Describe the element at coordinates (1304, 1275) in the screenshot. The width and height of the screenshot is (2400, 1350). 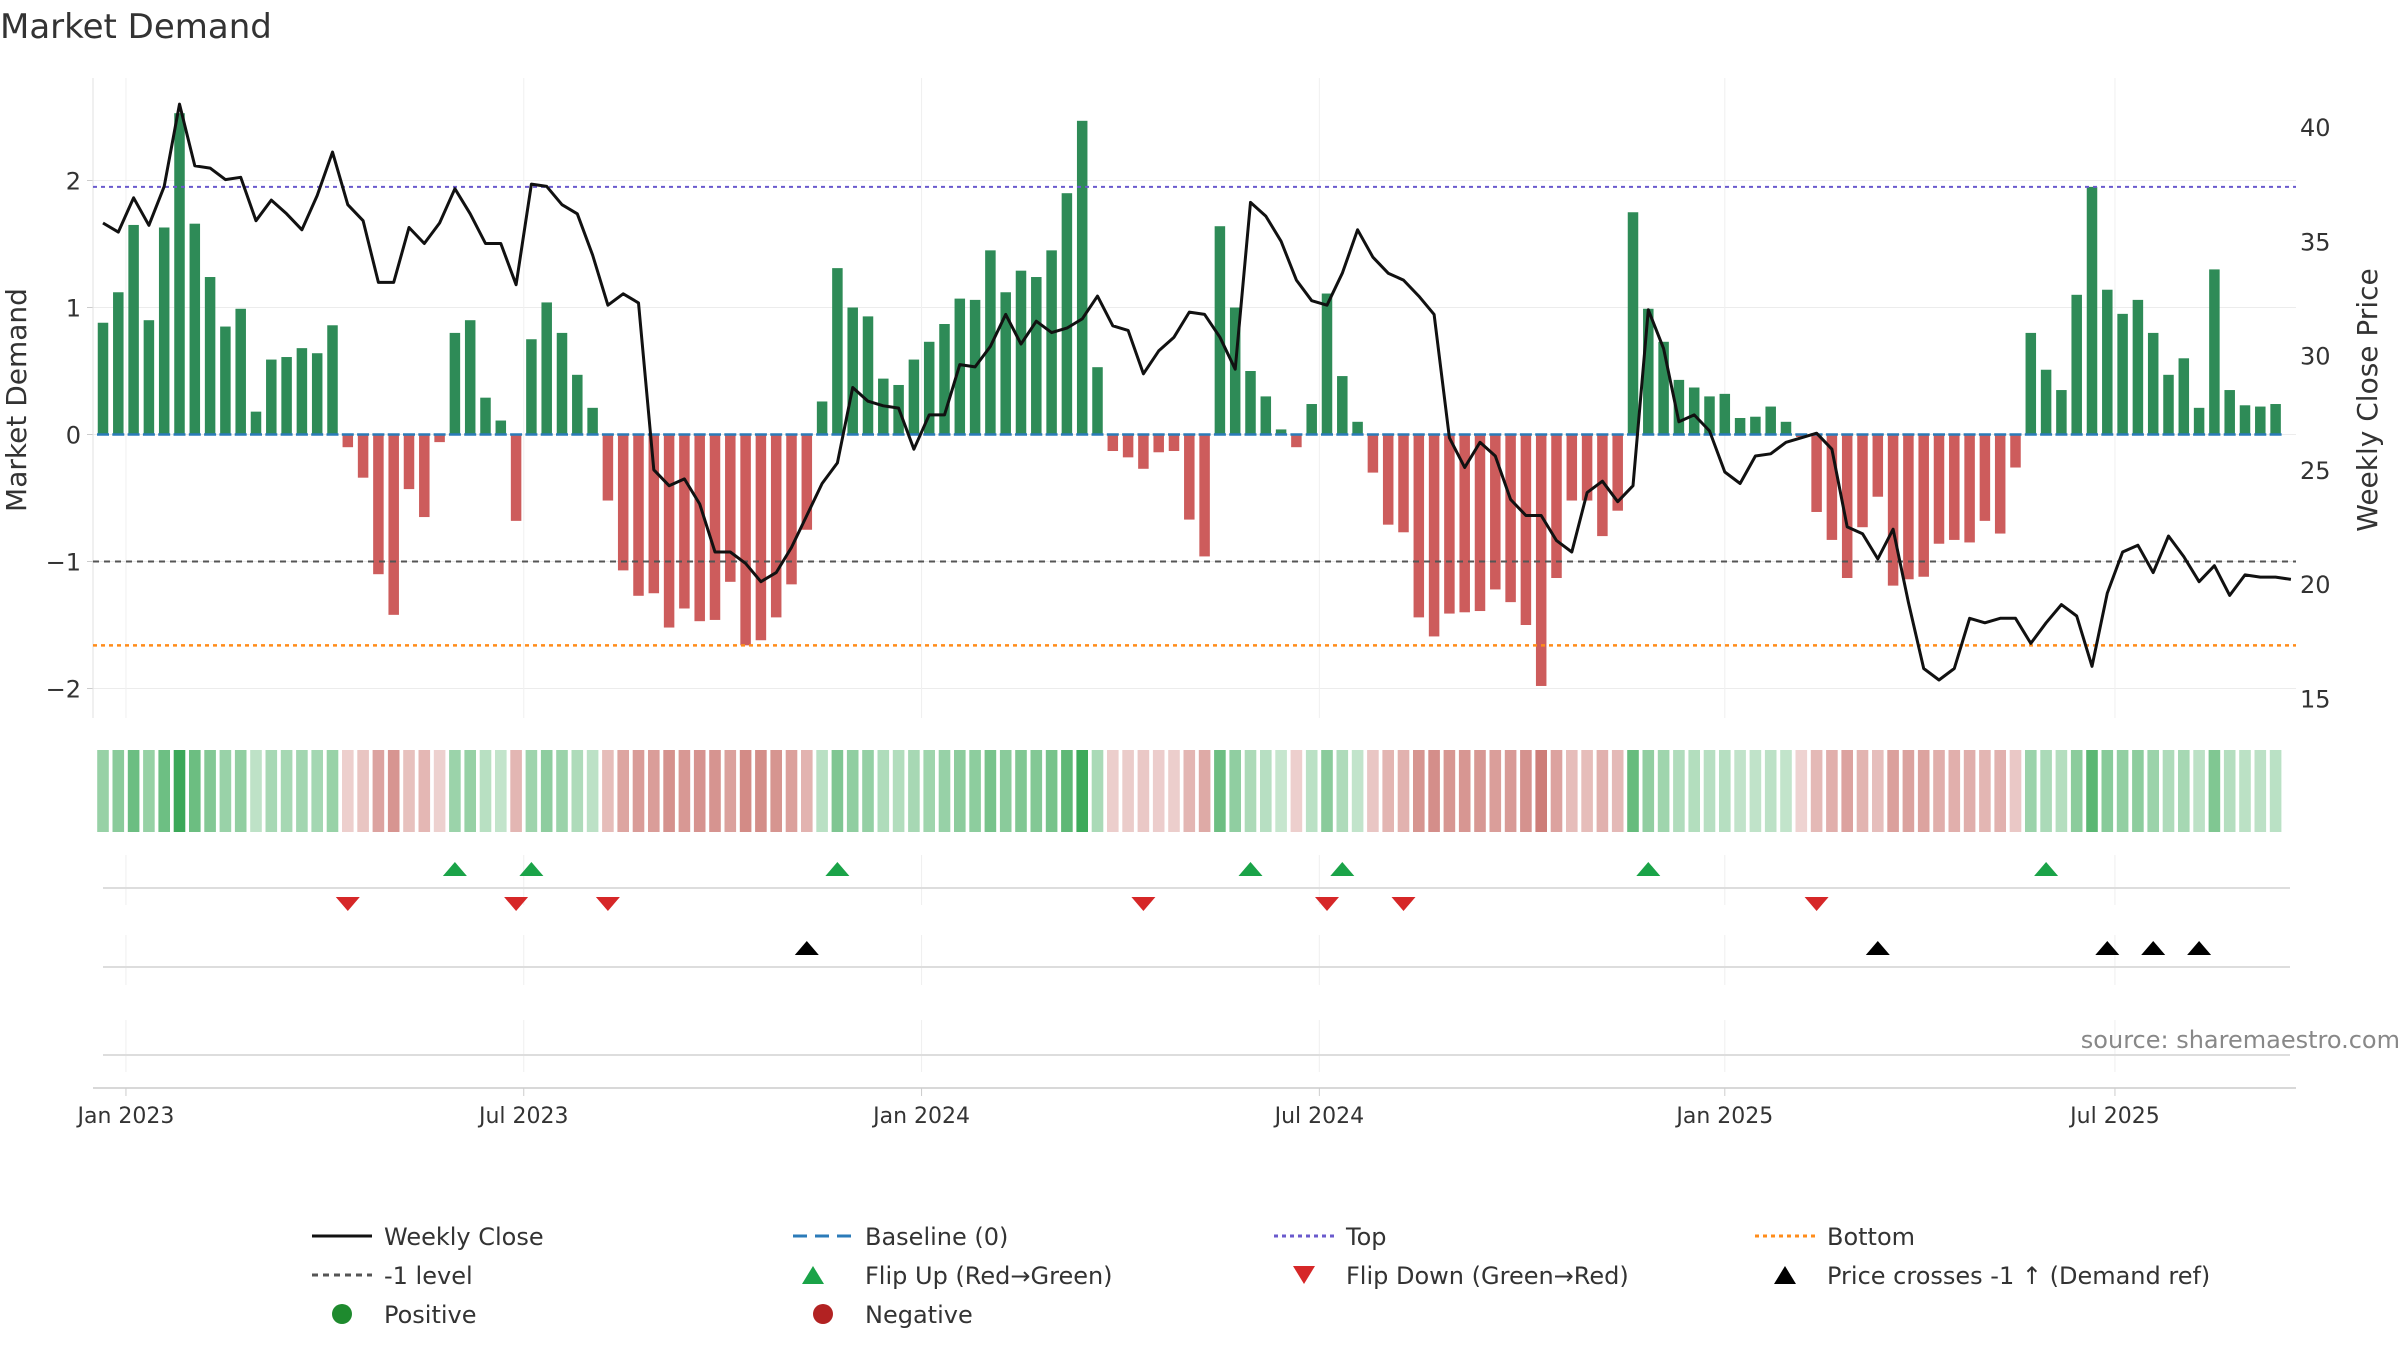
I see `legend-flip-down-marker` at that location.